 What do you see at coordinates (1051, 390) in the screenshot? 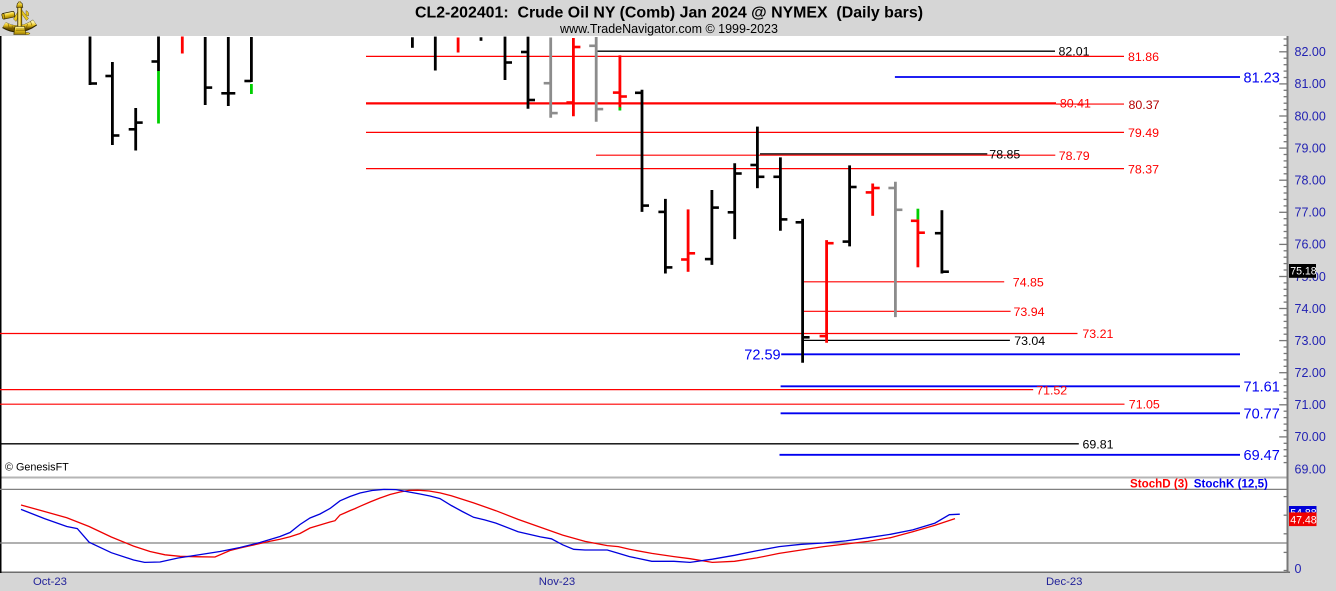
I see `svg-text: 71.52` at bounding box center [1051, 390].